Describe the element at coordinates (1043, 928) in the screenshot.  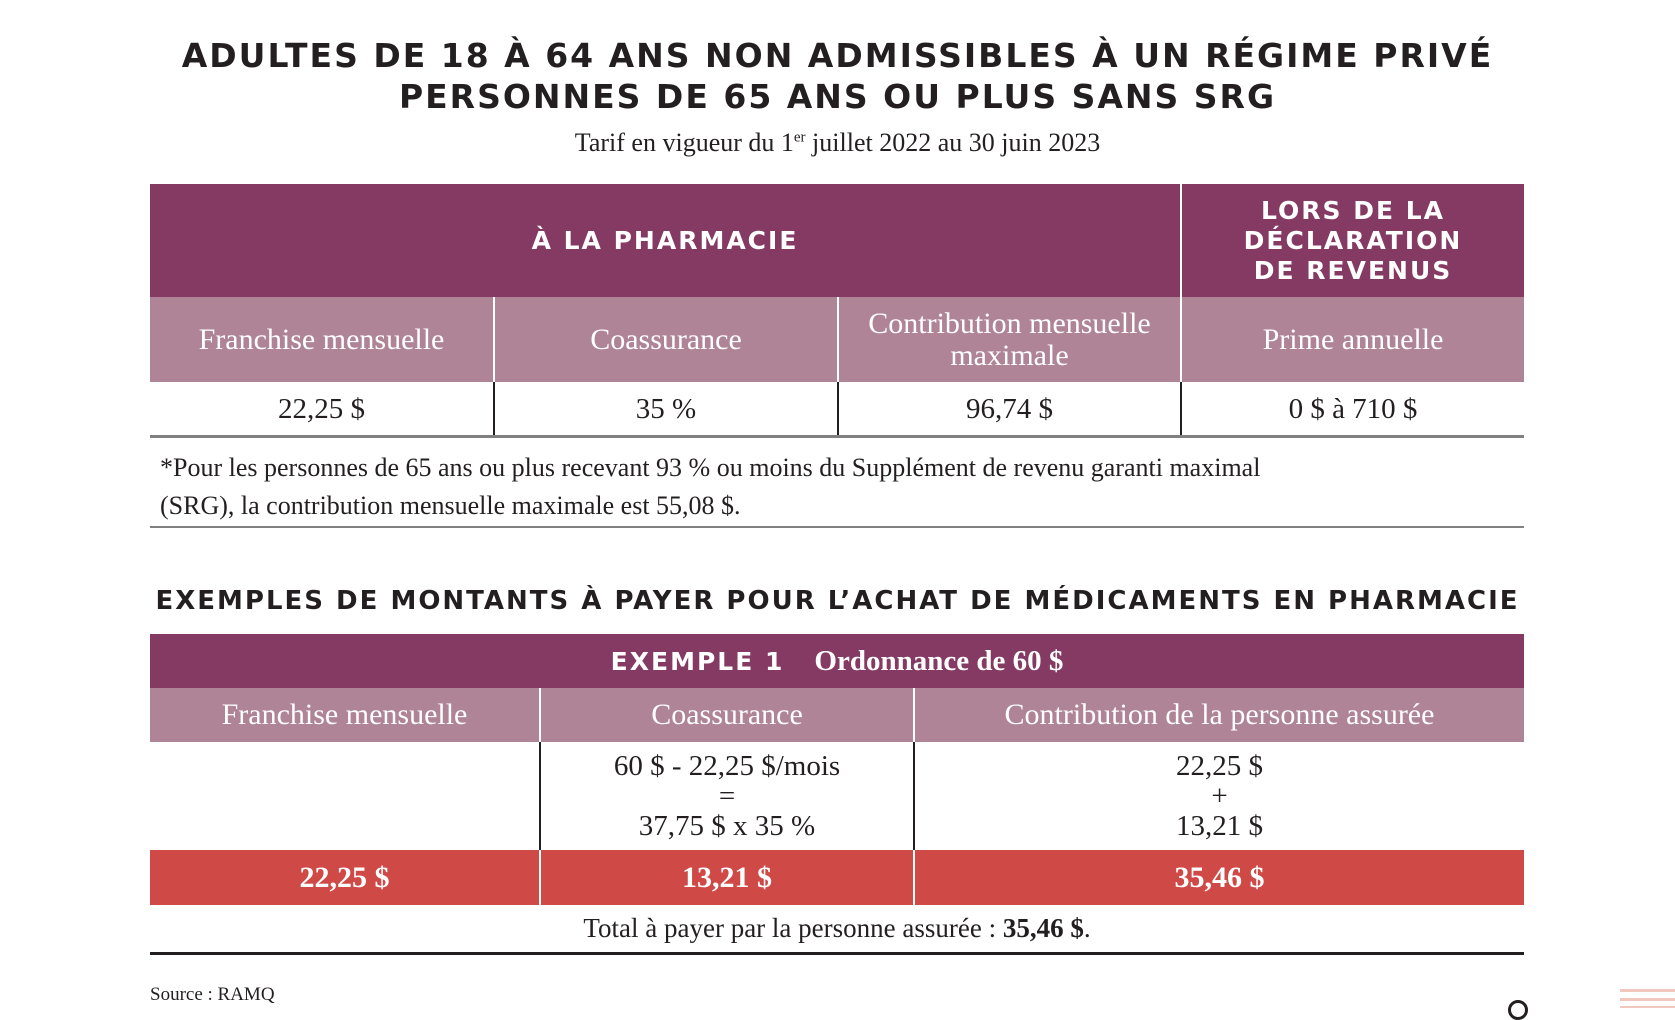
I see `total-value: 35,46 $` at that location.